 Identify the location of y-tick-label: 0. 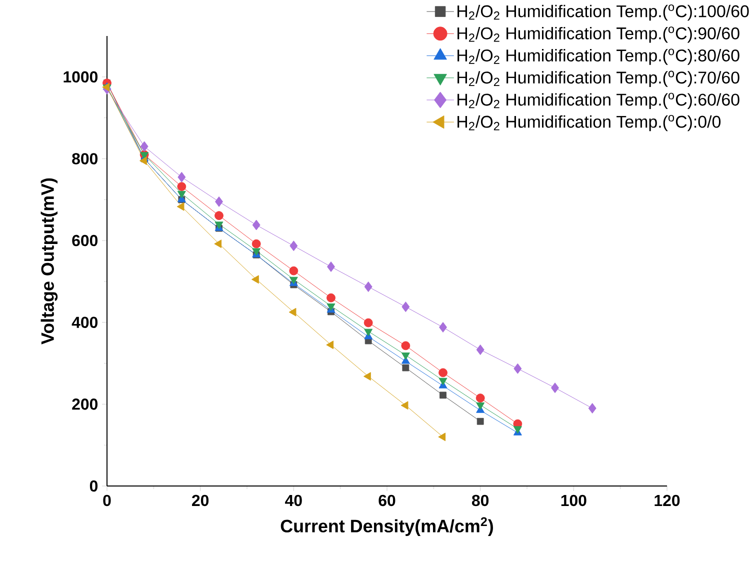
(94, 486).